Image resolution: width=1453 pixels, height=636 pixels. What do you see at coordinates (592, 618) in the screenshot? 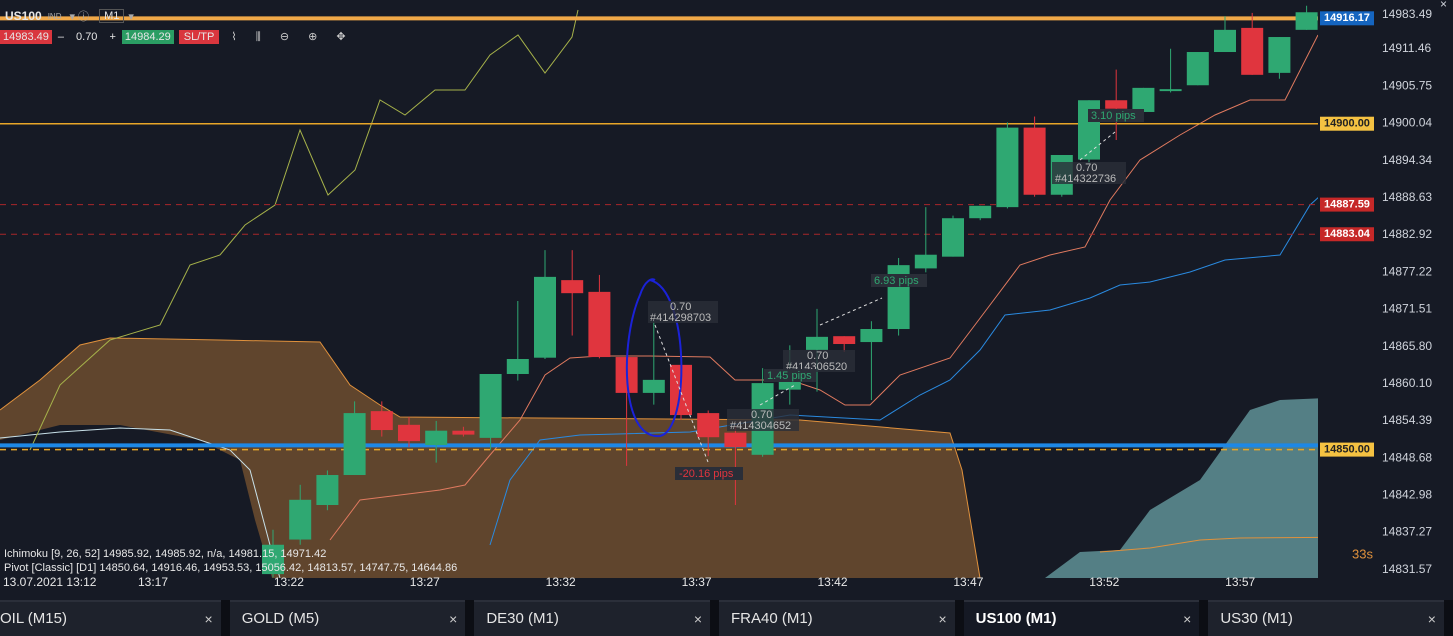
I see `tab: DE30 (M1) ×` at bounding box center [592, 618].